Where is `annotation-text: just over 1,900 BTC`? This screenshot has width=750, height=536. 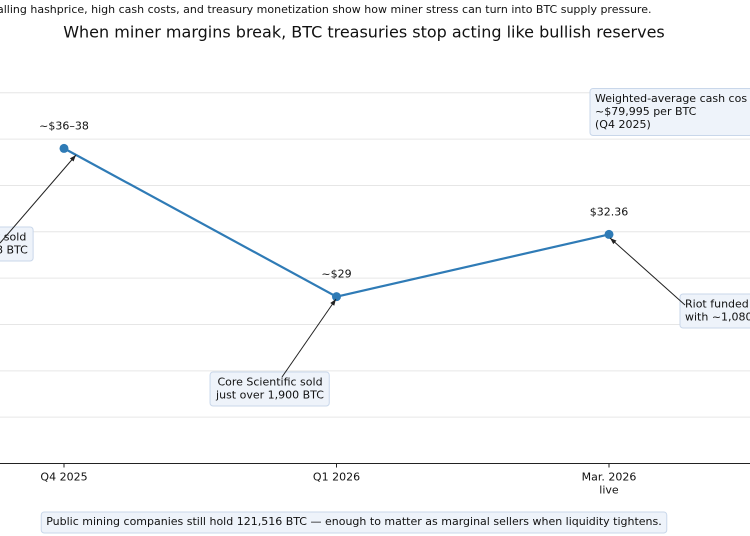 annotation-text: just over 1,900 BTC is located at coordinates (269, 395).